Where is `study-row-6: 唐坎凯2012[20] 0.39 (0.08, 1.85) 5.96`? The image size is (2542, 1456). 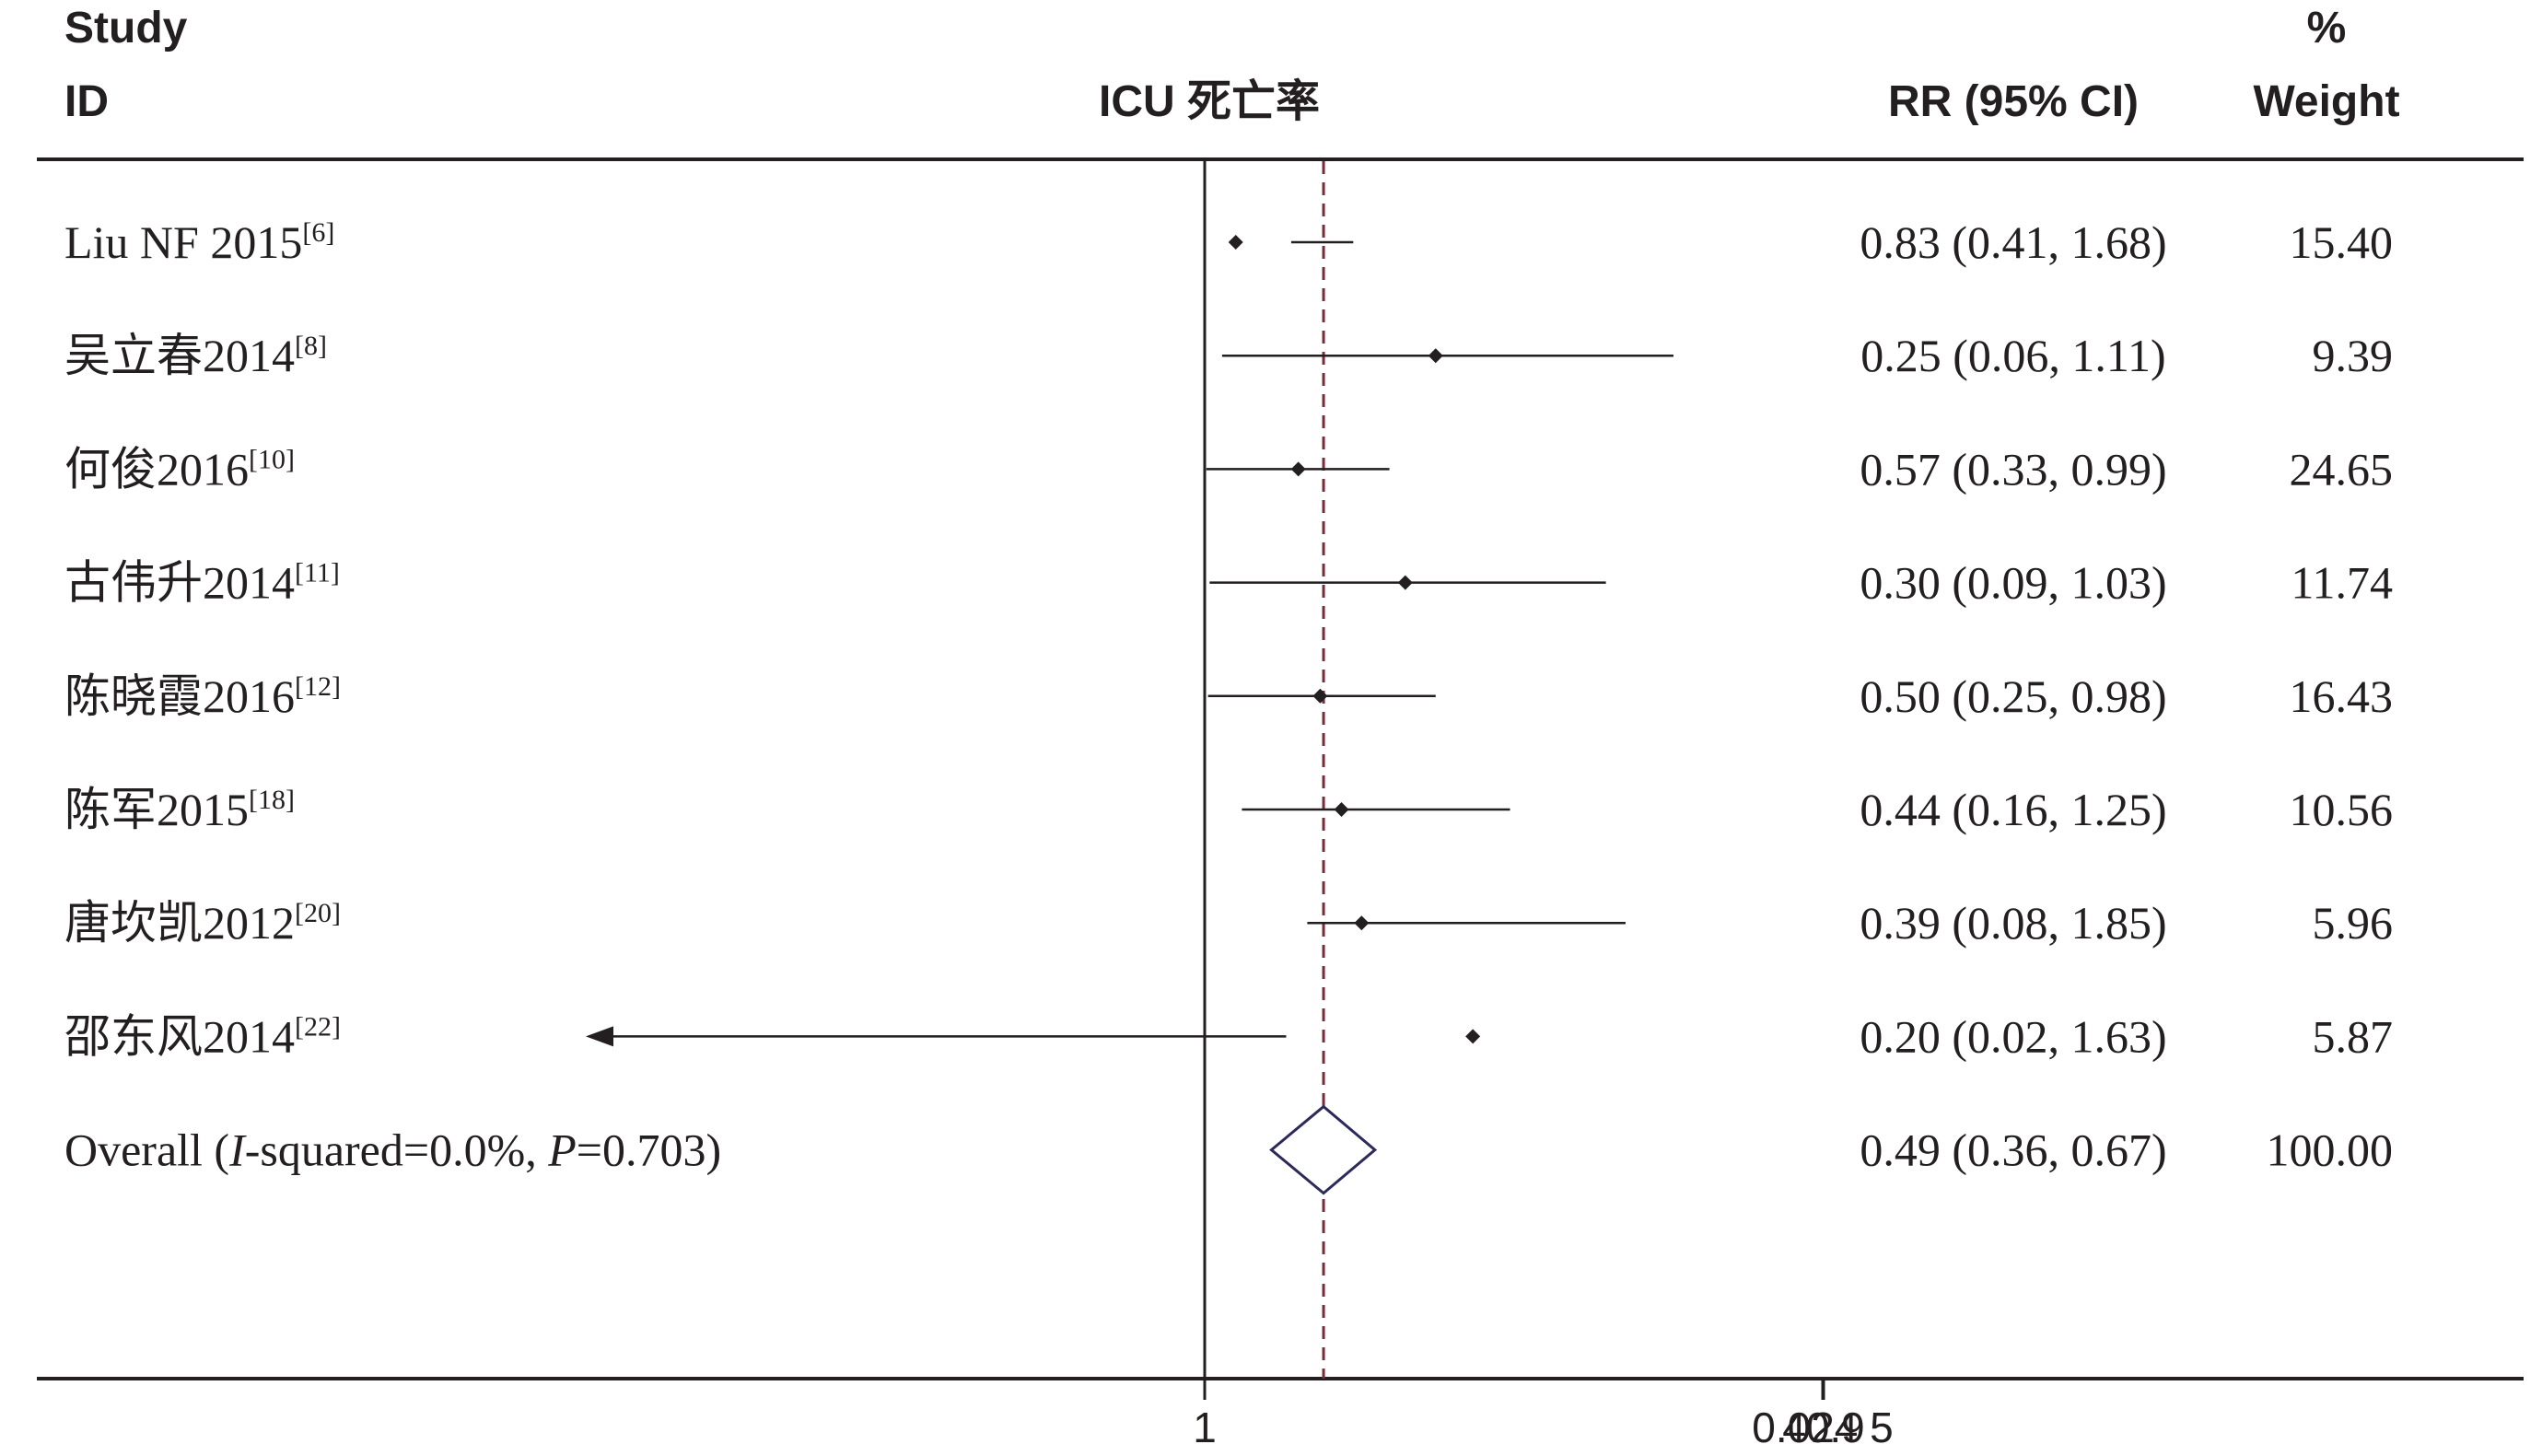 study-row-6: 唐坎凯2012[20] 0.39 (0.08, 1.85) 5.96 is located at coordinates (1228, 923).